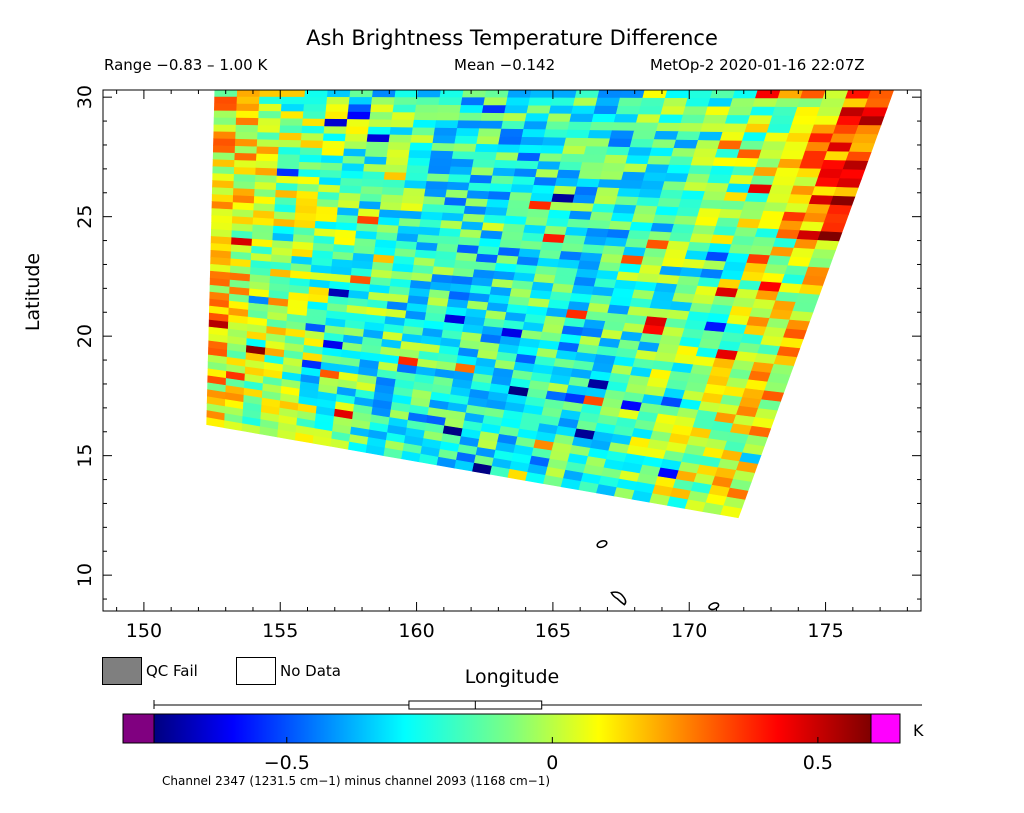 The height and width of the screenshot is (813, 1024). What do you see at coordinates (85, 217) in the screenshot?
I see `y-tick-label: 25` at bounding box center [85, 217].